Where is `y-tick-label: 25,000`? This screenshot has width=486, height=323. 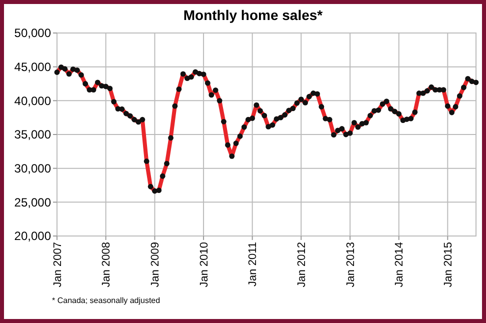
y-tick-label: 25,000 is located at coordinates (33, 202).